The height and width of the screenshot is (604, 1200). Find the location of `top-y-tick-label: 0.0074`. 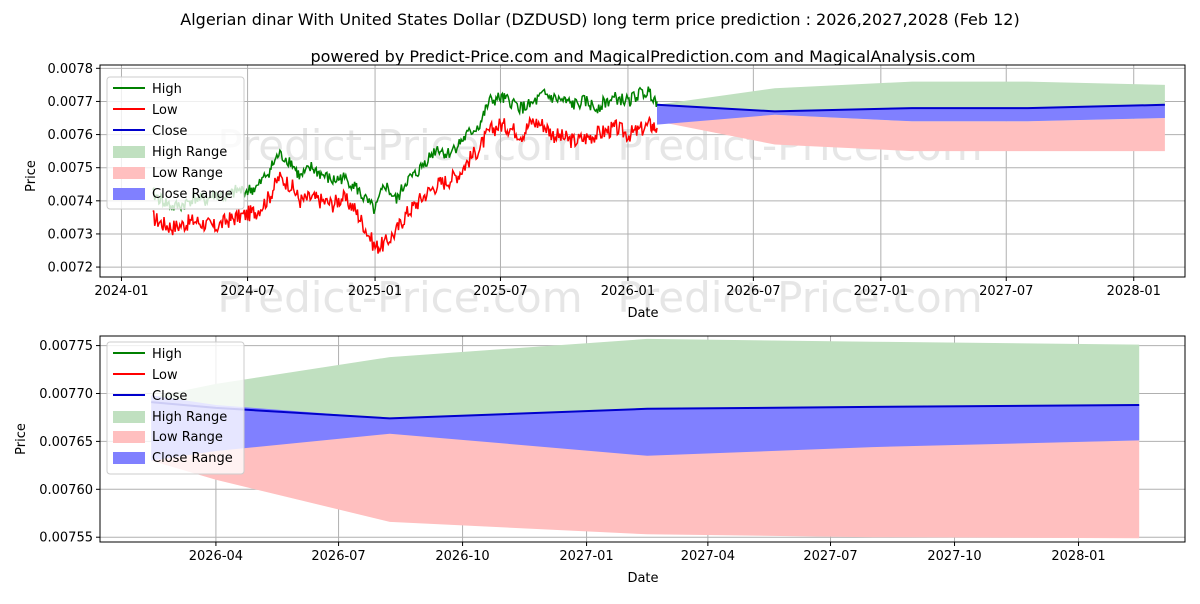

top-y-tick-label: 0.0074 is located at coordinates (71, 201).